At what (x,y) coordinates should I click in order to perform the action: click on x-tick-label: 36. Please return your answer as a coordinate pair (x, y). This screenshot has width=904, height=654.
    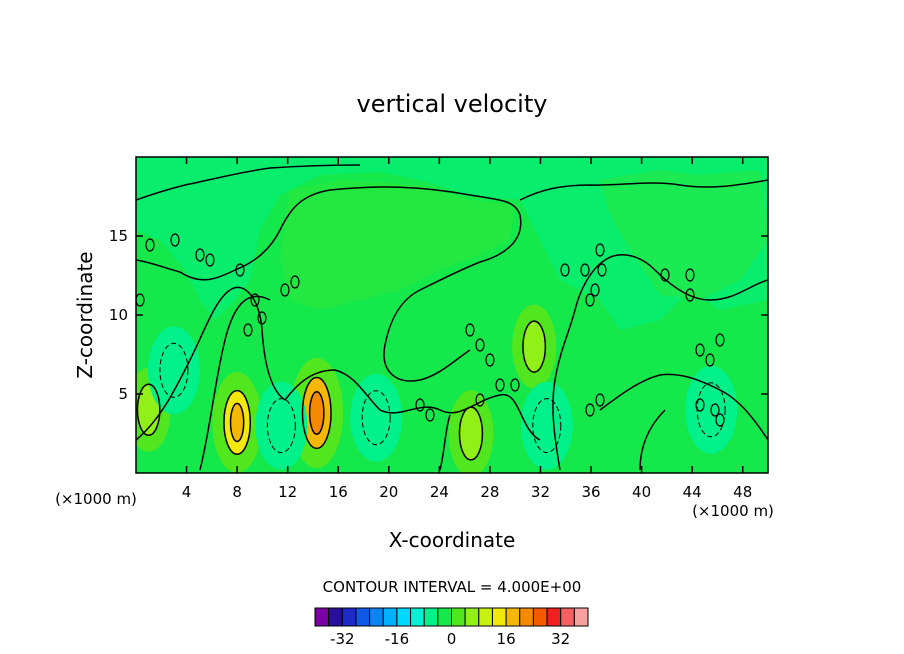
    Looking at the image, I should click on (590, 492).